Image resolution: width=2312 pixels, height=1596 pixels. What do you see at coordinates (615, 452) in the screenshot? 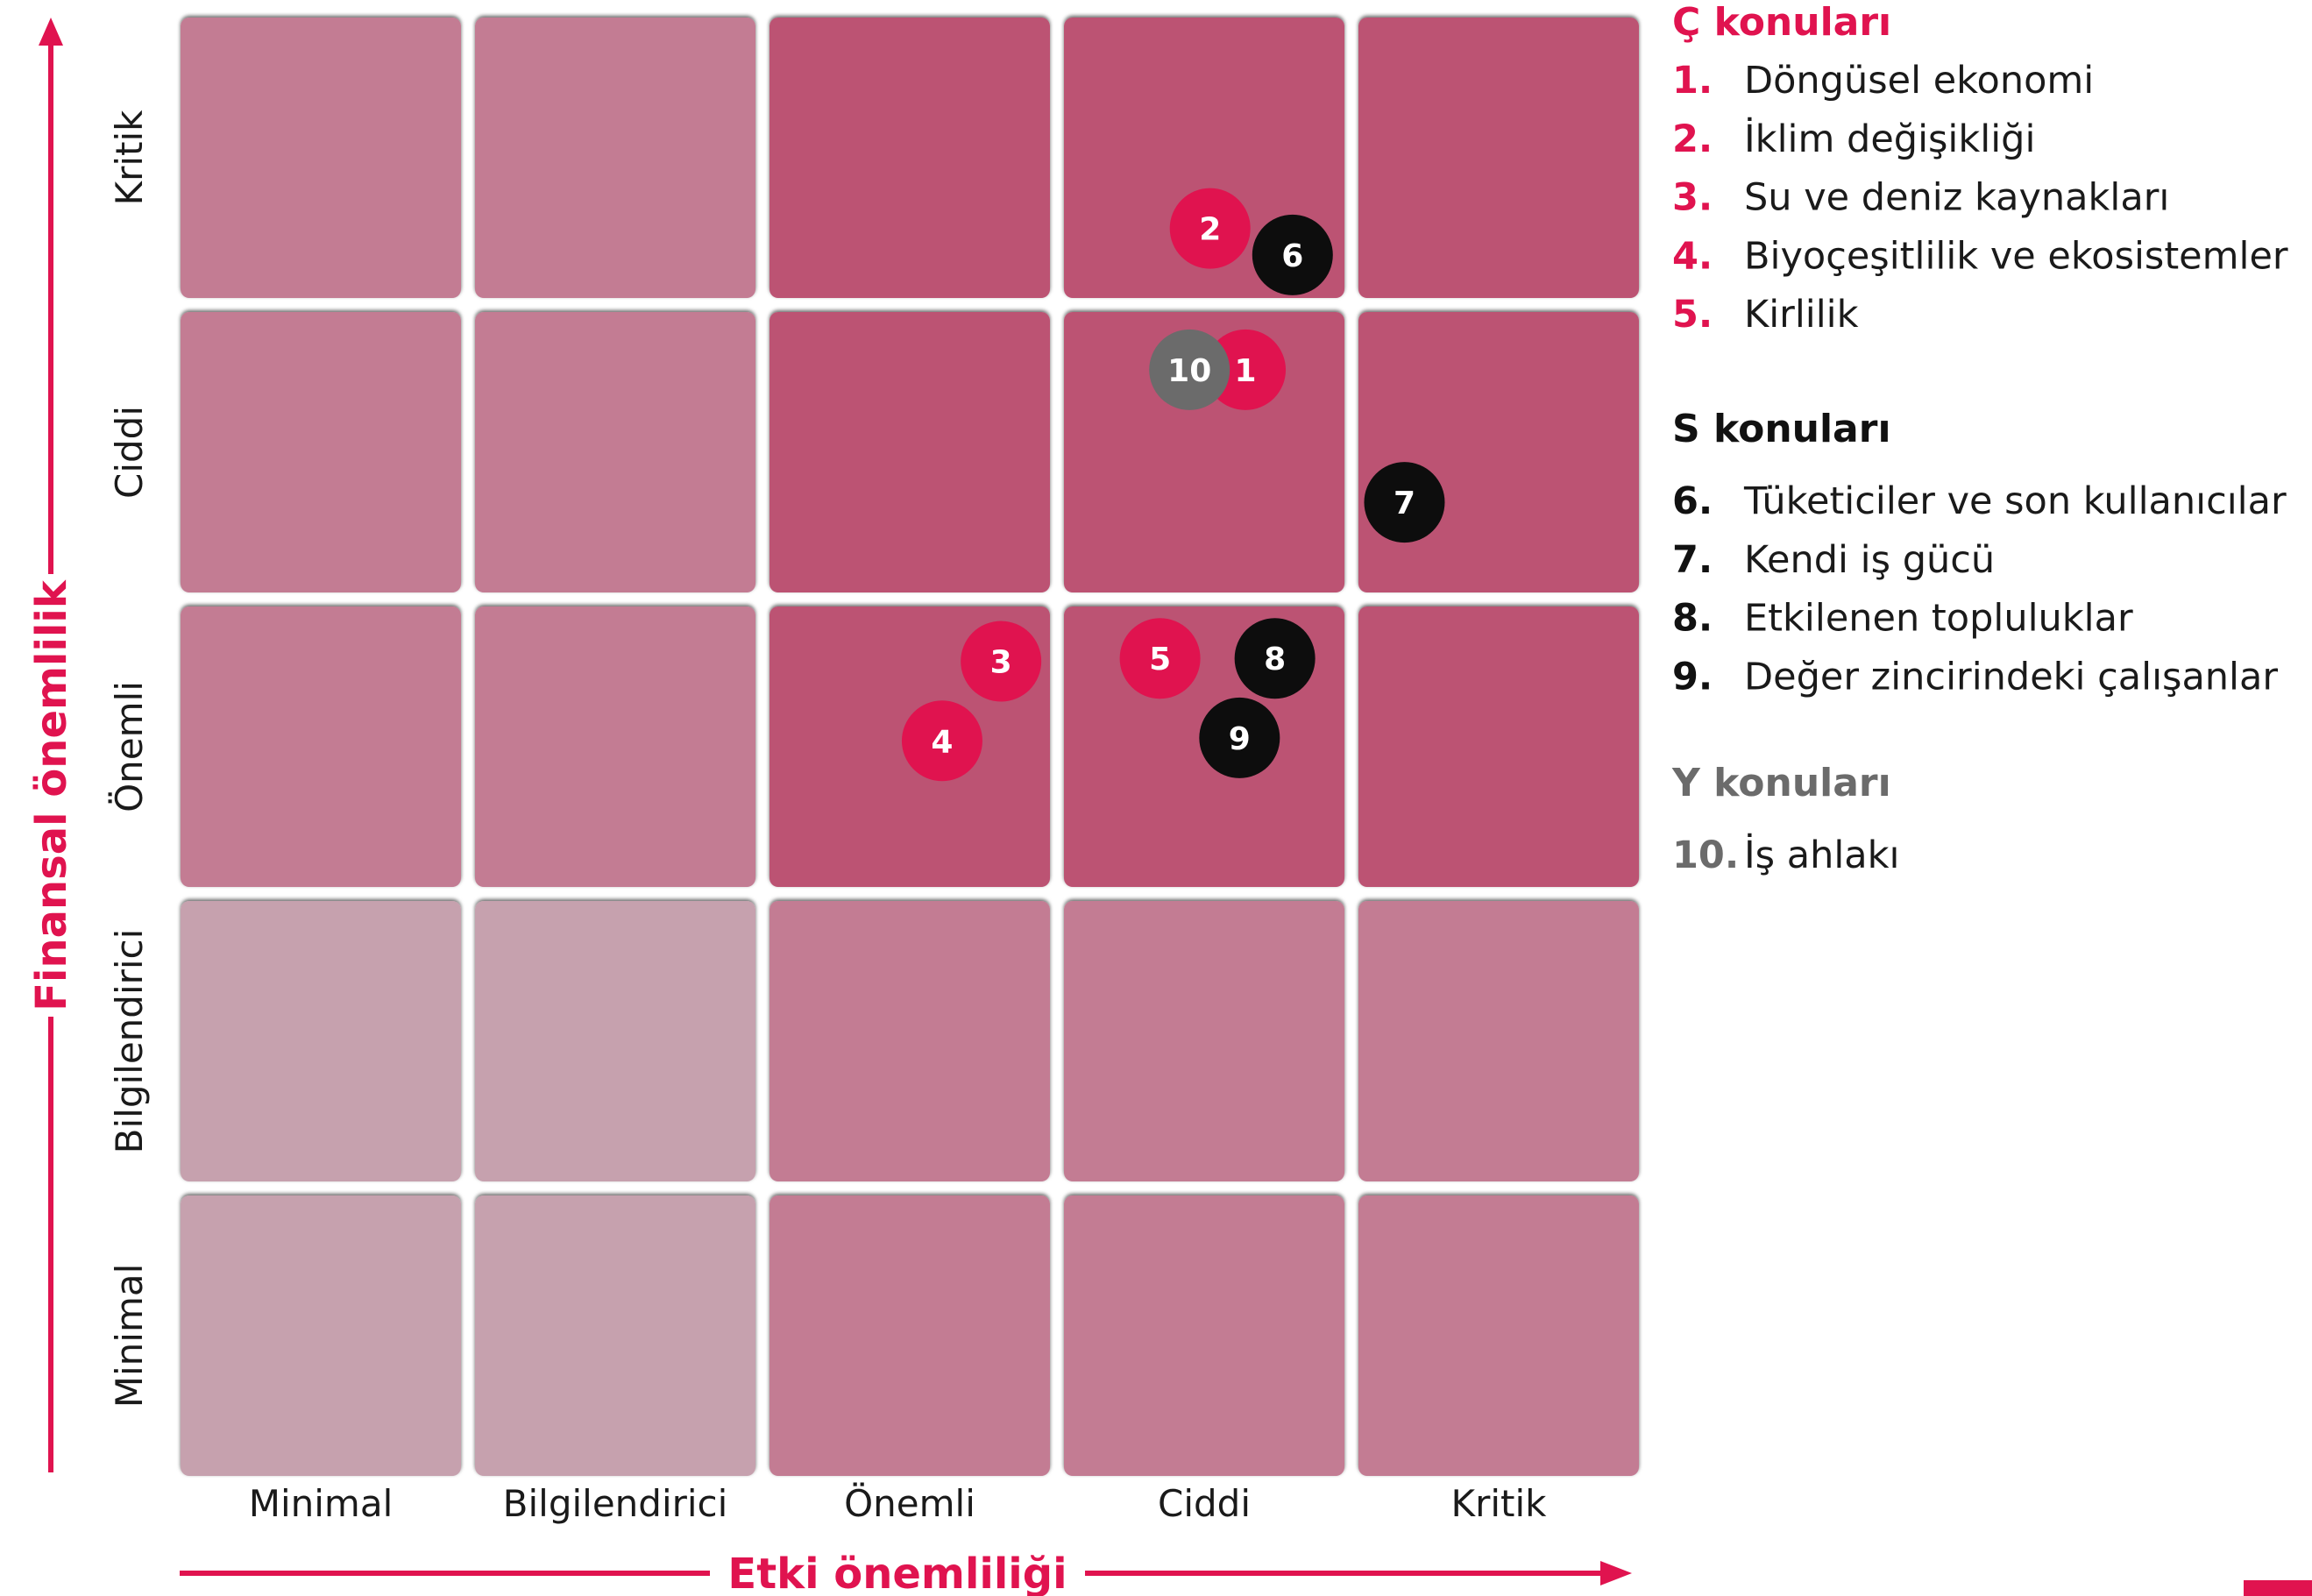
I see `matrix-cell-ciddi-bilgilendirici` at bounding box center [615, 452].